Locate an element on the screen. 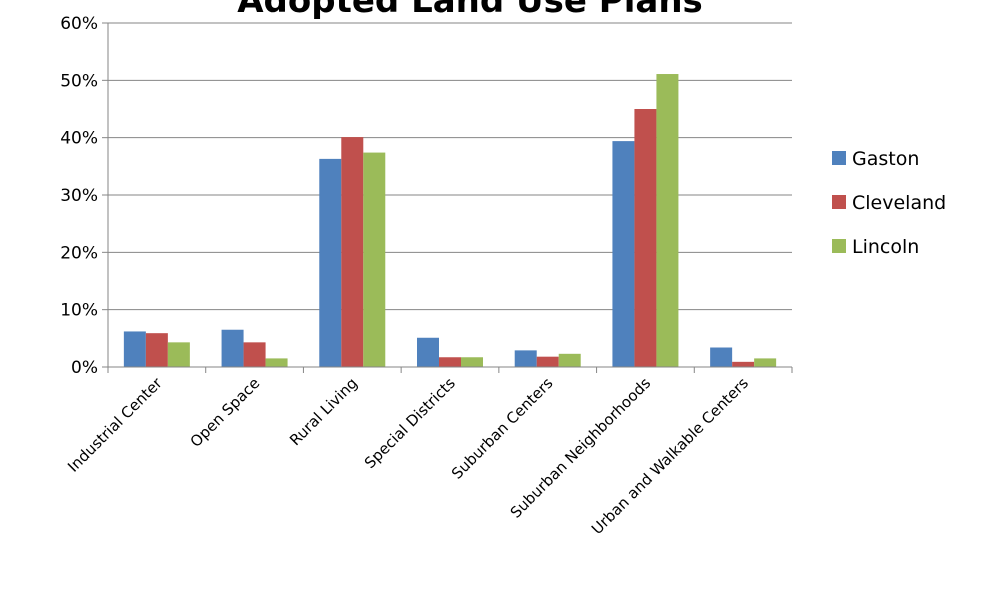  y-tick-label: 60% is located at coordinates (79, 24).